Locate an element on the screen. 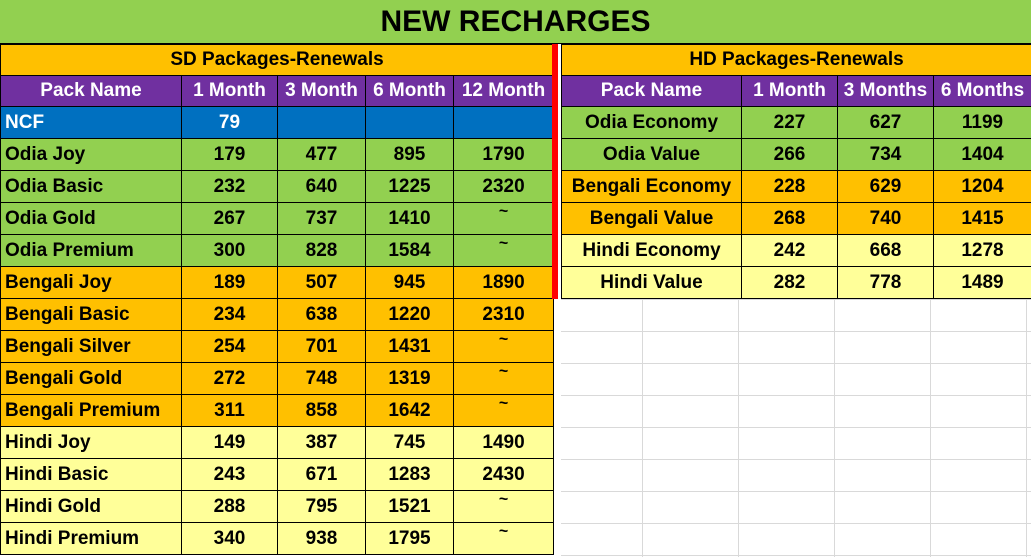 This screenshot has height=557, width=1031. sd-cell-pack-name: Bengali Silver is located at coordinates (91, 346).